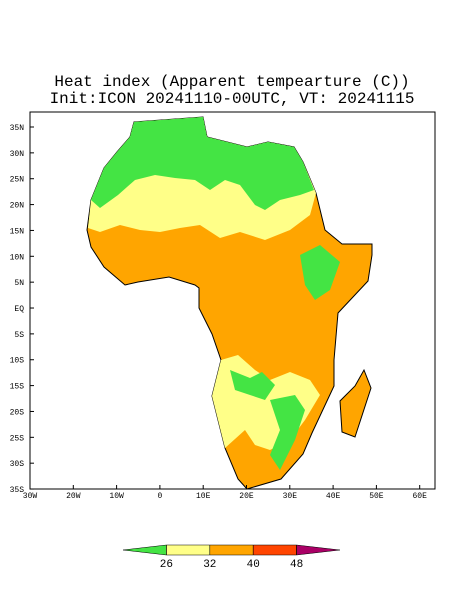  Describe the element at coordinates (232, 99) in the screenshot. I see `map-subtitle: Init:ICON 20241110-00UTC, VT: 20241115` at that location.